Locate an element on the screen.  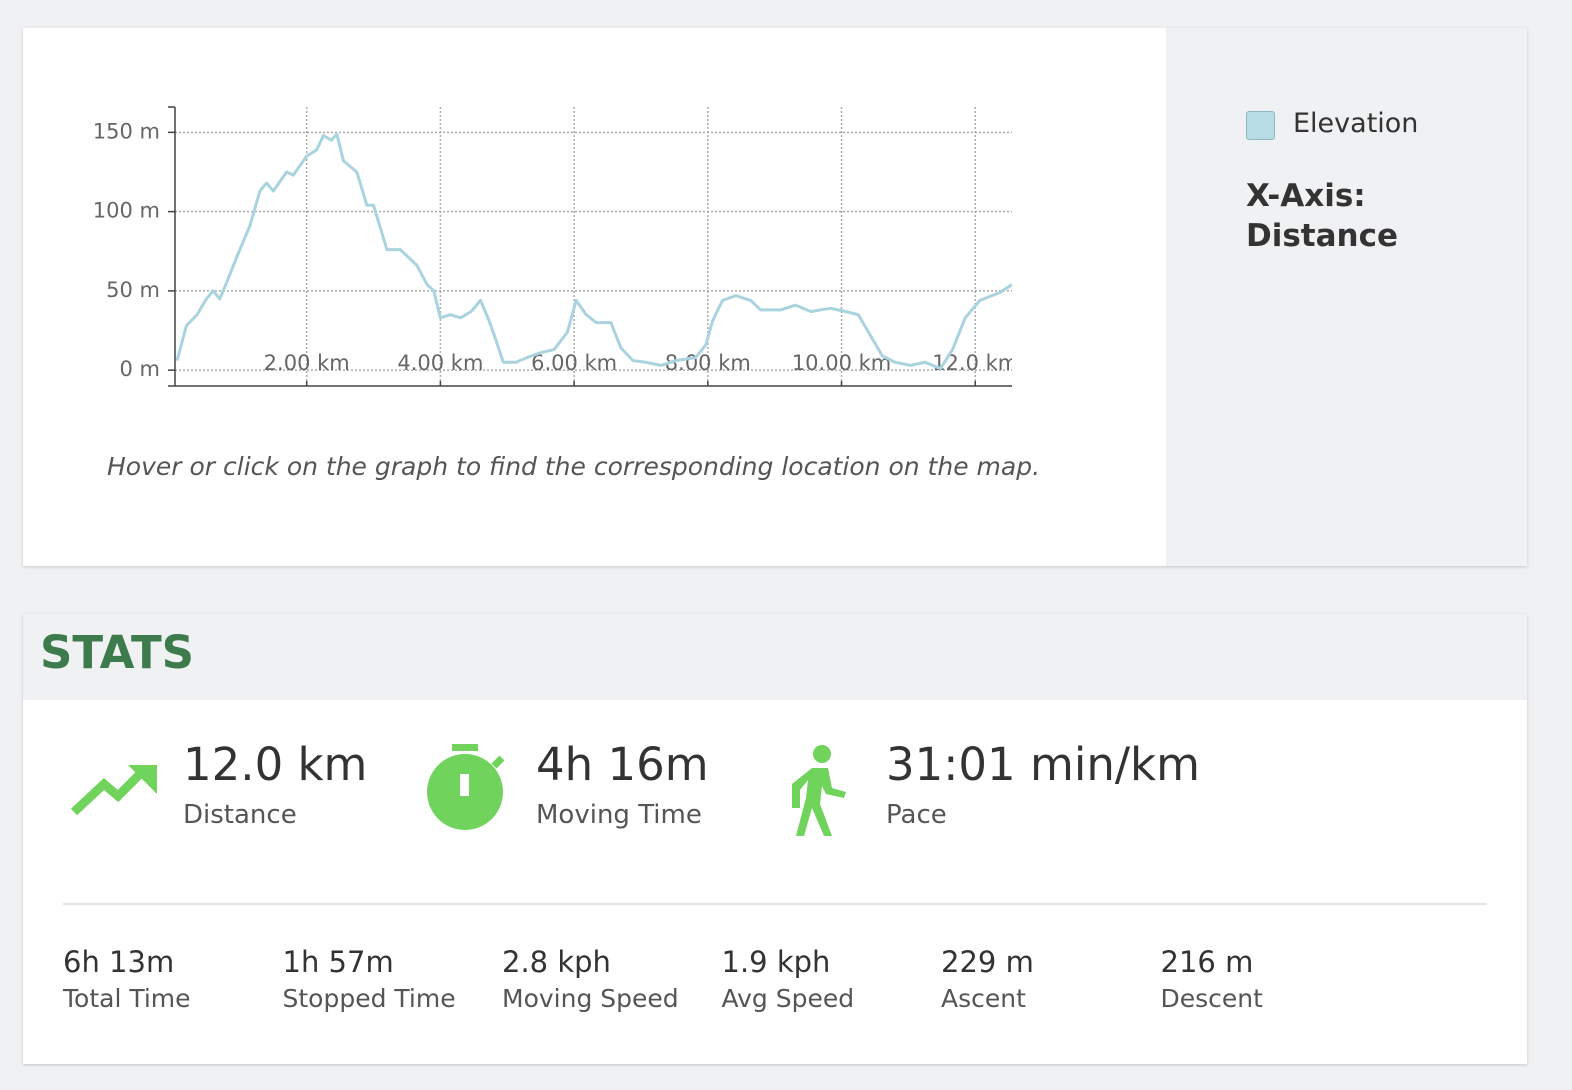
x-tick-label: 10.00 km is located at coordinates (841, 363).